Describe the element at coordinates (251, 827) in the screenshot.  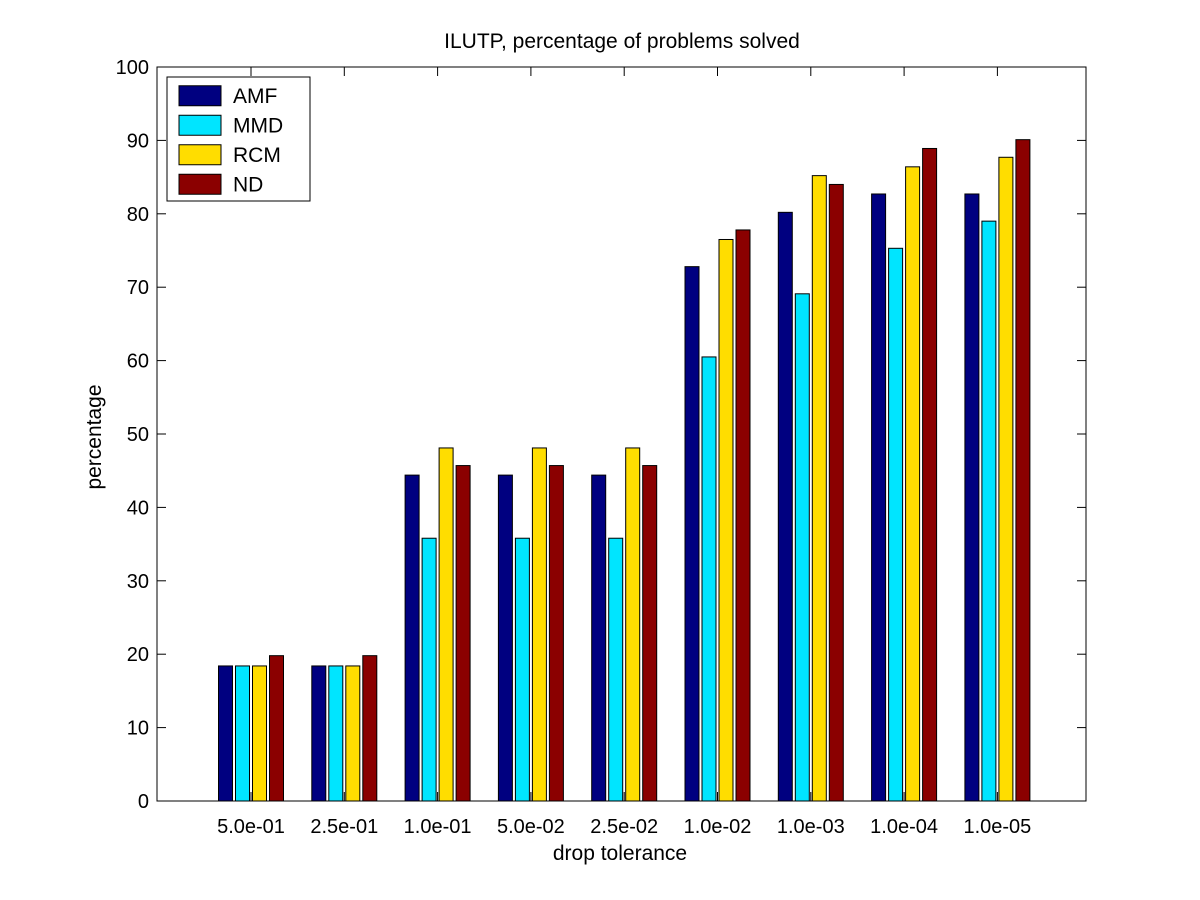
I see `x-tick-label: 5.0e-01` at that location.